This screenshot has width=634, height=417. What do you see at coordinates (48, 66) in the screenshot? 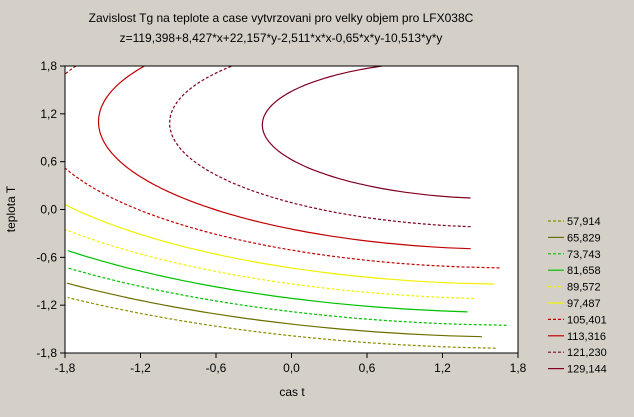
I see `y-tick-label: 1,8` at bounding box center [48, 66].